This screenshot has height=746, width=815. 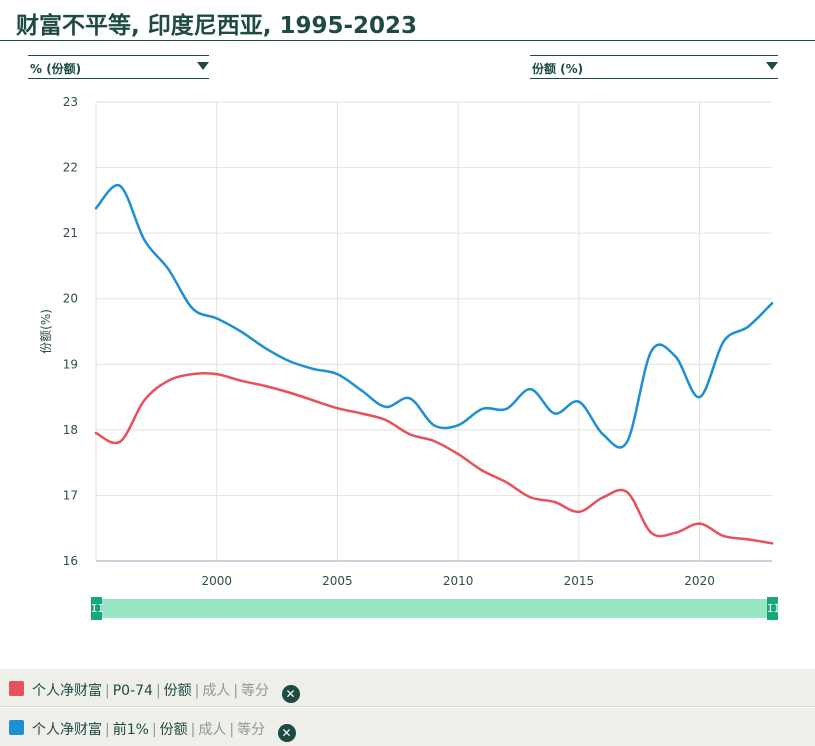 What do you see at coordinates (46, 331) in the screenshot?
I see `y-axis-label: 份额(%)` at bounding box center [46, 331].